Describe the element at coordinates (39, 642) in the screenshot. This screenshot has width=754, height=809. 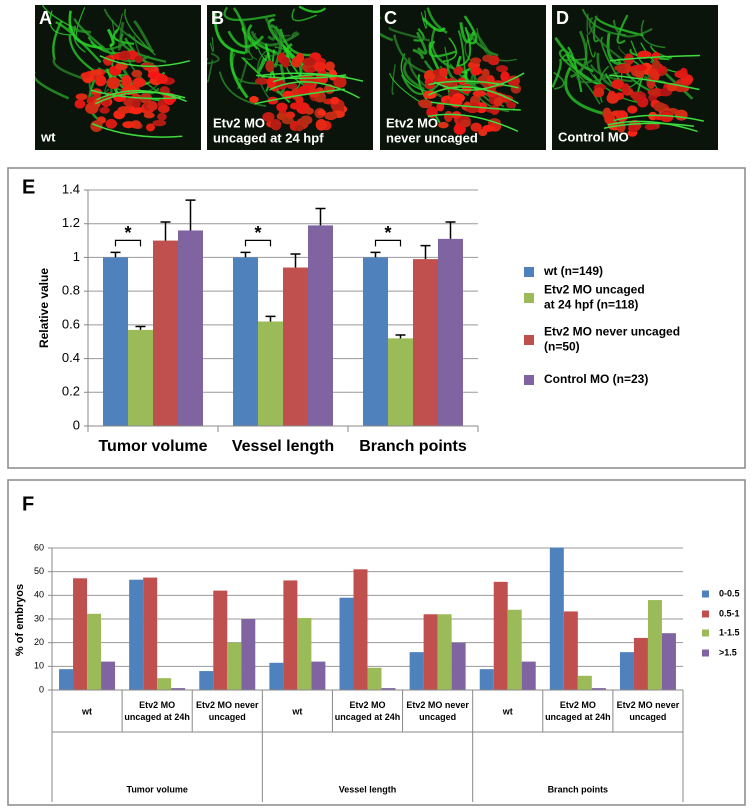
I see `y-tick-label: 20` at that location.